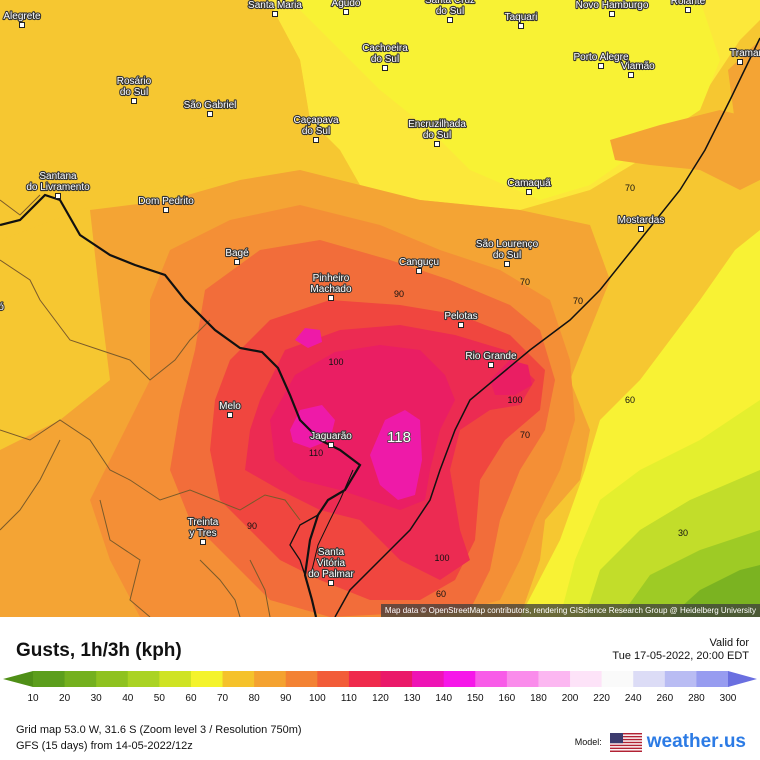 Image resolution: width=760 pixels, height=760 pixels. I want to click on scale-tick-label: 220, so click(601, 698).